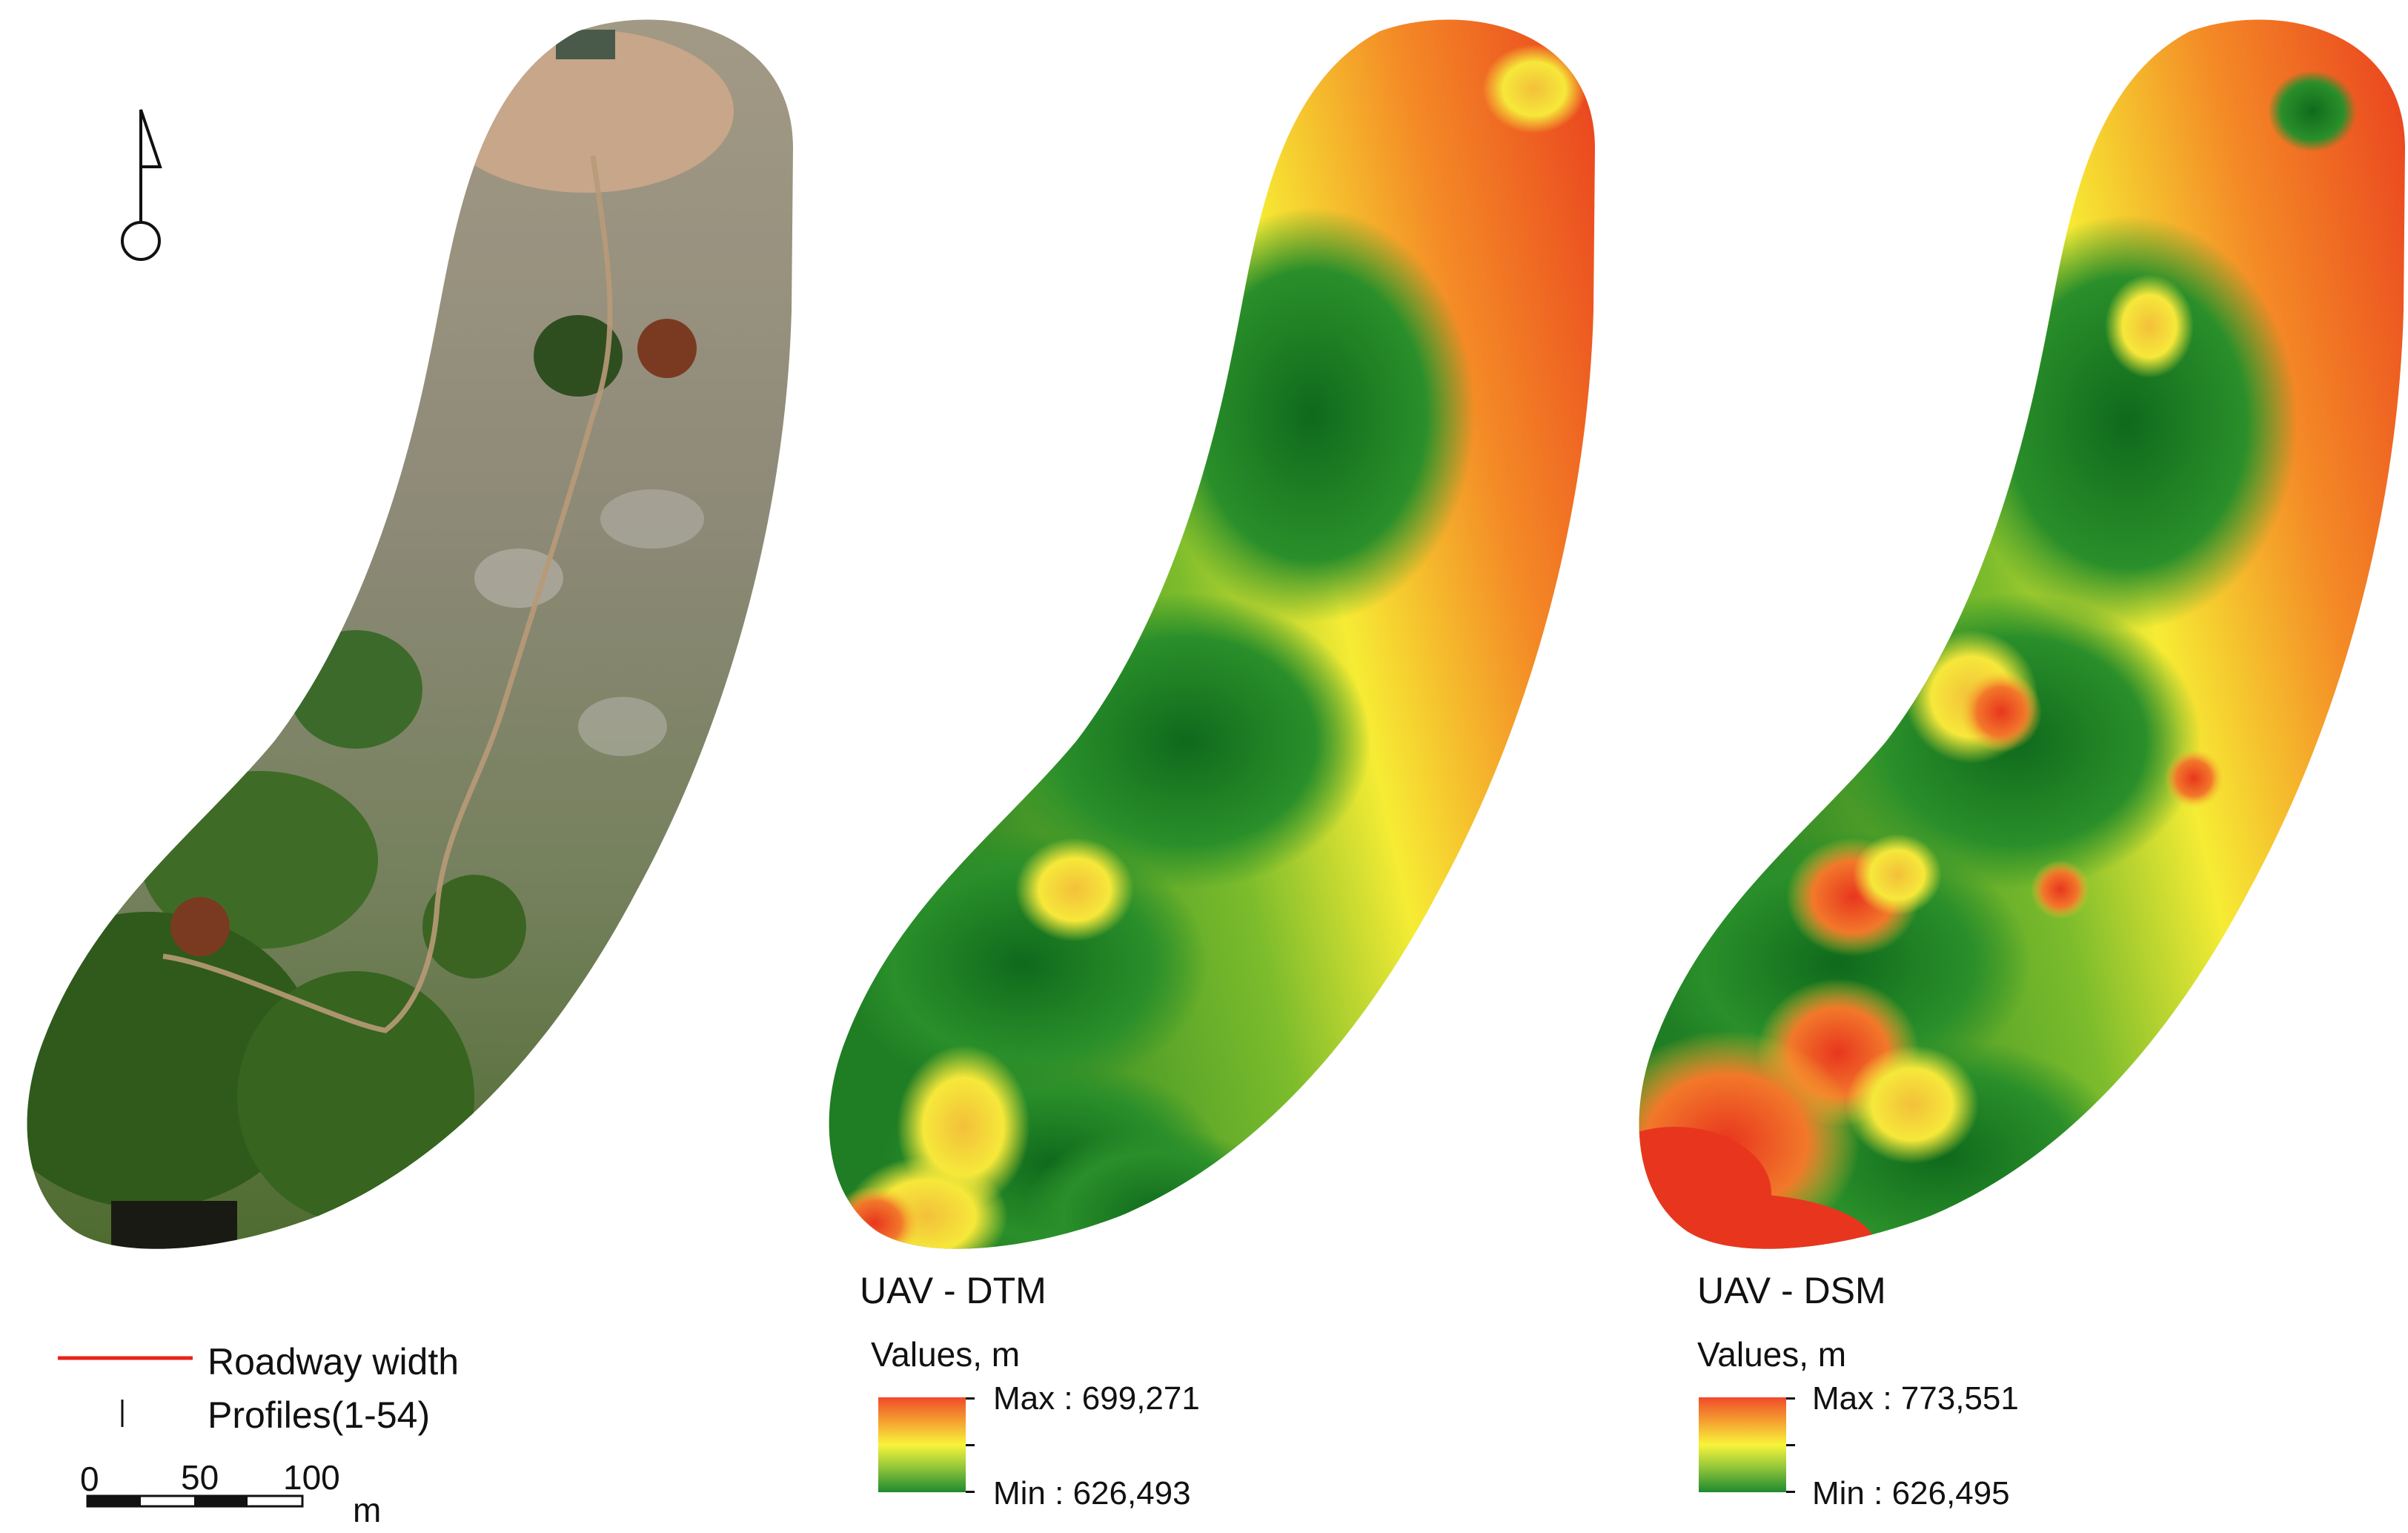 Image resolution: width=2408 pixels, height=1533 pixels. What do you see at coordinates (368, 1510) in the screenshot?
I see `scale-unit: m` at bounding box center [368, 1510].